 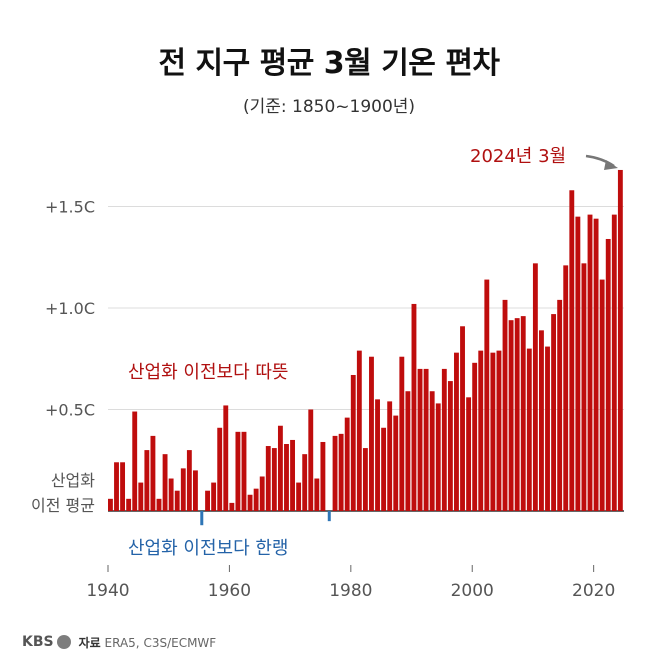 What do you see at coordinates (153, 473) in the screenshot?
I see `bar-1947` at bounding box center [153, 473].